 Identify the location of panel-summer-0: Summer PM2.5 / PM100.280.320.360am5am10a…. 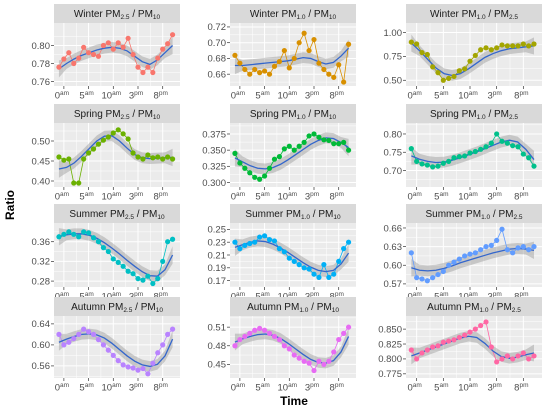
(106, 253).